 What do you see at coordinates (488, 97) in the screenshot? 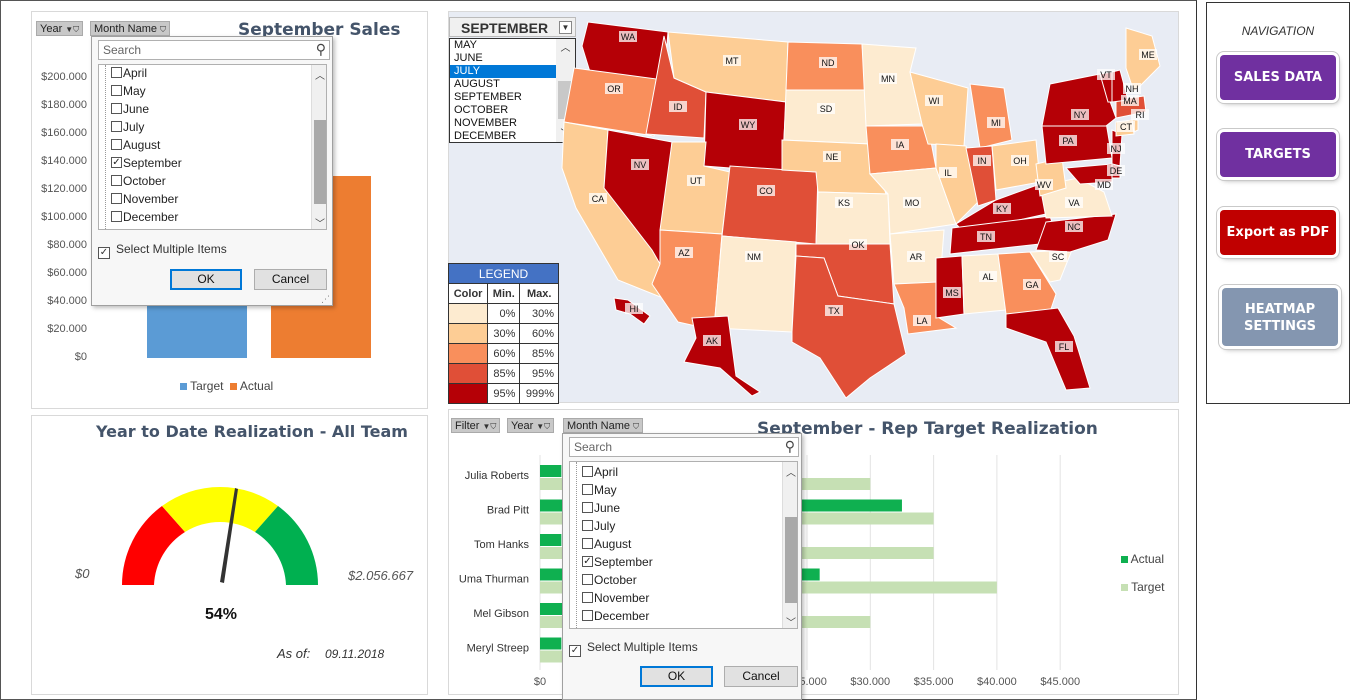
I see `month-option: SEPTEMBER` at bounding box center [488, 97].